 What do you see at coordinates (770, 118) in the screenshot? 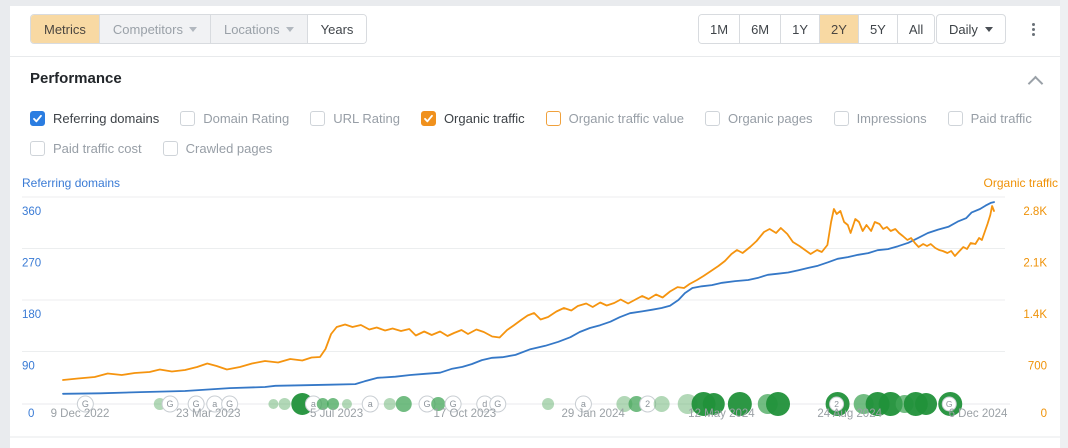
I see `metric-label: Organic pages` at bounding box center [770, 118].